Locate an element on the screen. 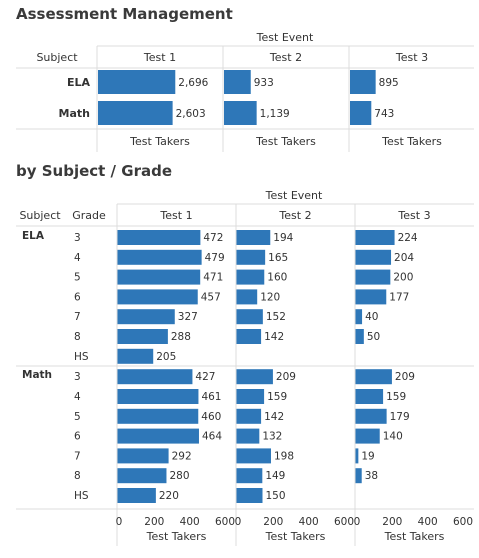  bar-value-label: 132 is located at coordinates (272, 437).